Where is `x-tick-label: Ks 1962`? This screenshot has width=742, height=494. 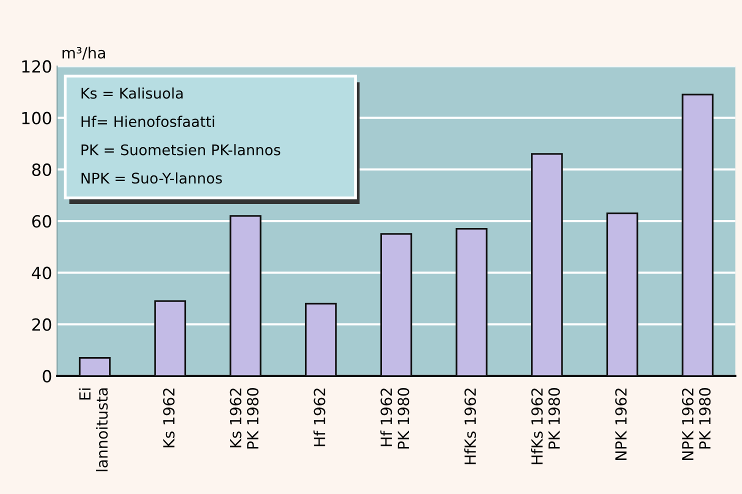
x-tick-label: Ks 1962 is located at coordinates (169, 418).